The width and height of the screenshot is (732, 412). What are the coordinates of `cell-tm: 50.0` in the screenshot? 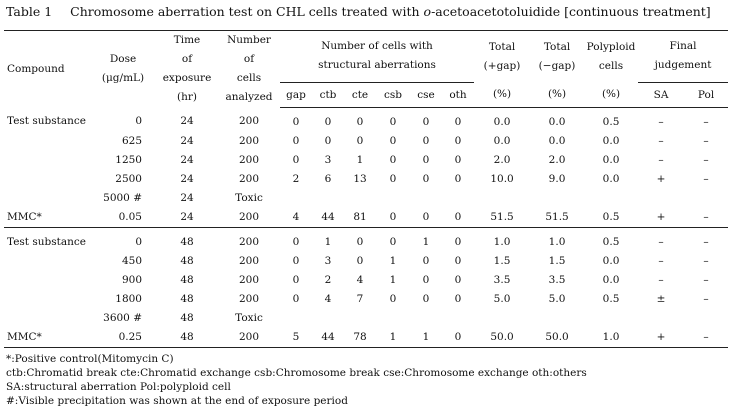 It's located at (557, 337).